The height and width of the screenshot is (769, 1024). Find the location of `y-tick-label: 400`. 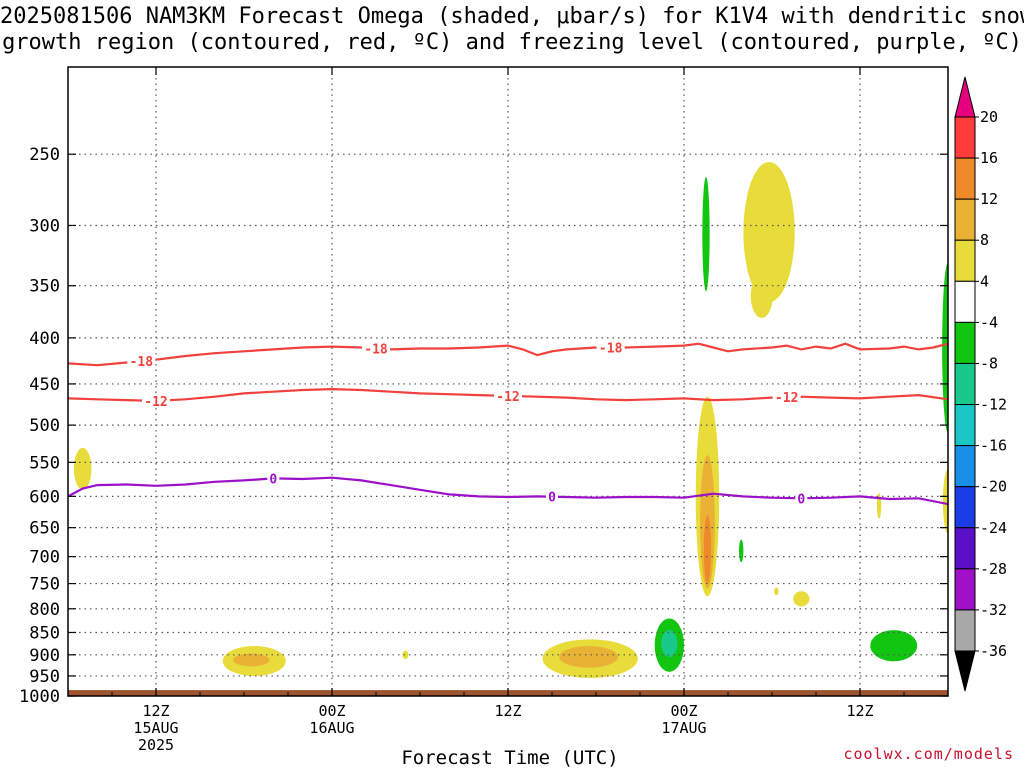

y-tick-label: 400 is located at coordinates (44, 339).